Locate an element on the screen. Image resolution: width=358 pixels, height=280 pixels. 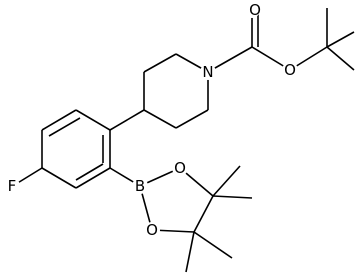
atom-label: N is located at coordinates (207, 72).